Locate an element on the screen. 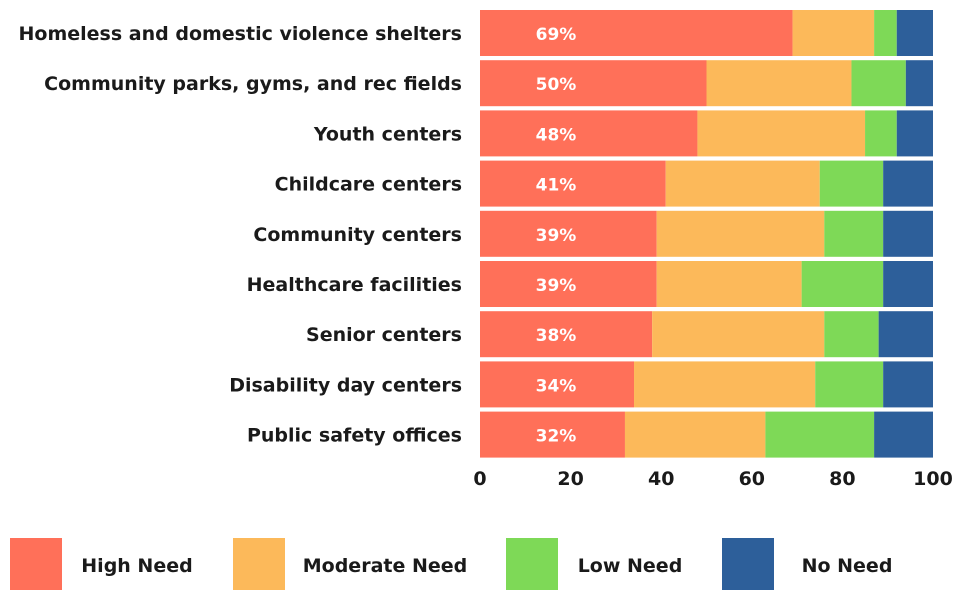 This screenshot has height=590, width=956. data-label: 41% is located at coordinates (556, 186).